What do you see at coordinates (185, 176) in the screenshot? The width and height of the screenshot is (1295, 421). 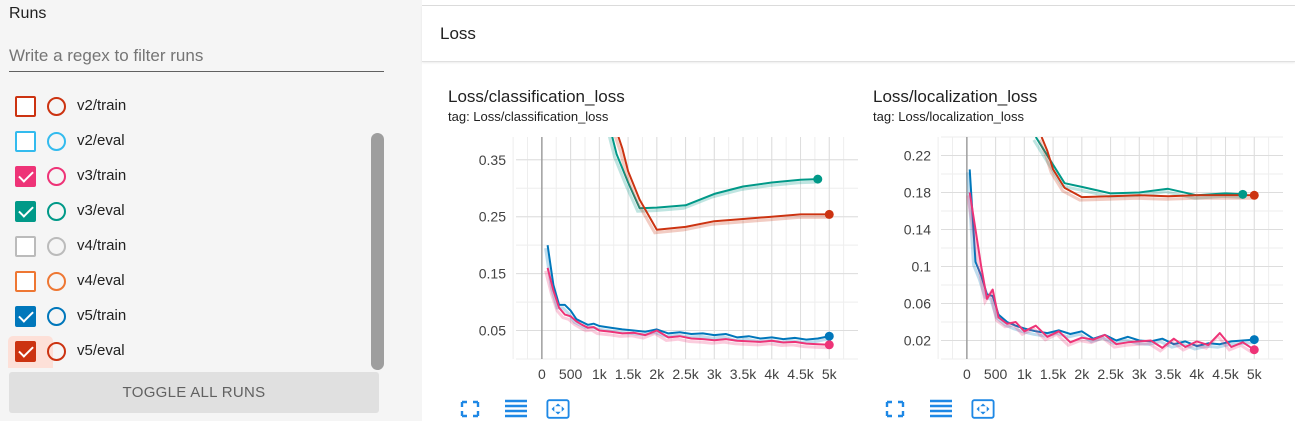 I see `run-row: v3/train` at bounding box center [185, 176].